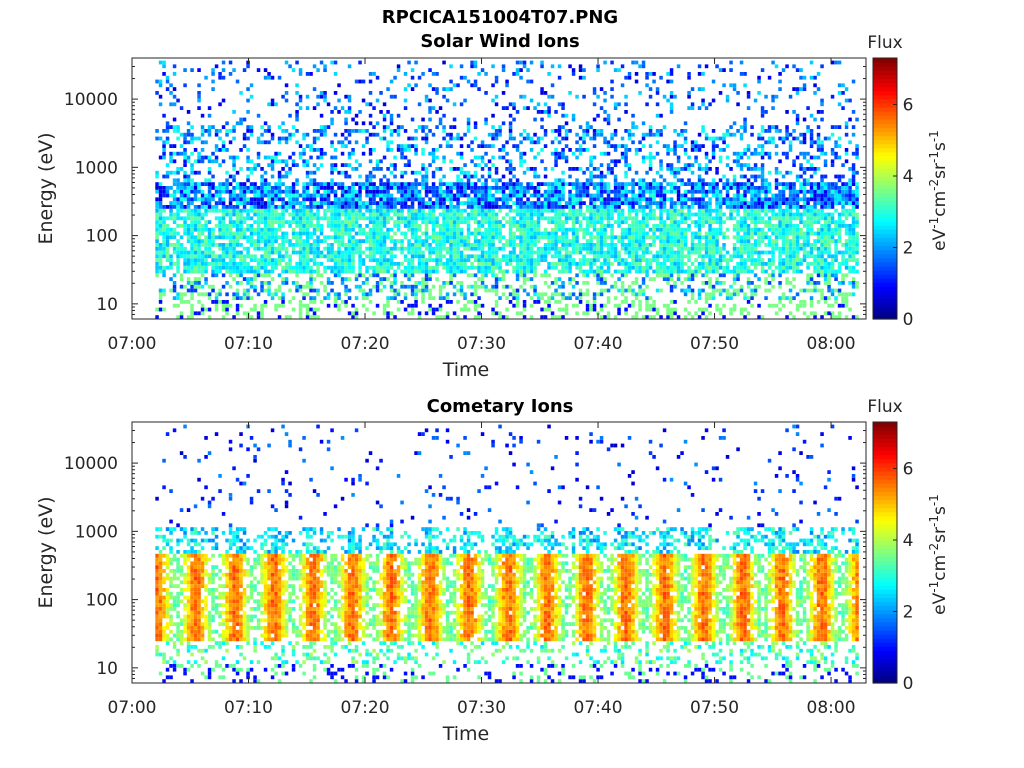  I want to click on ci-colorbar: 0 2 4 6 Flux eV-1cm-2sr-1s-1, so click(908, 545).